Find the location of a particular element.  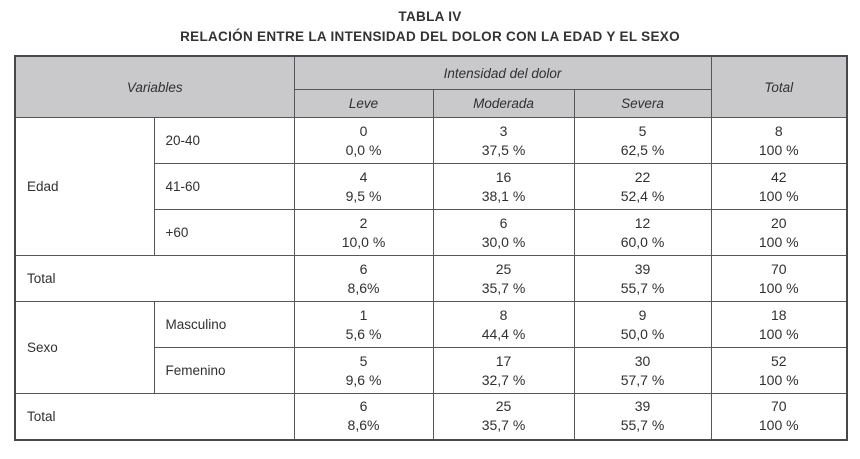

cell-moderada: 16 38,1 % is located at coordinates (503, 186).